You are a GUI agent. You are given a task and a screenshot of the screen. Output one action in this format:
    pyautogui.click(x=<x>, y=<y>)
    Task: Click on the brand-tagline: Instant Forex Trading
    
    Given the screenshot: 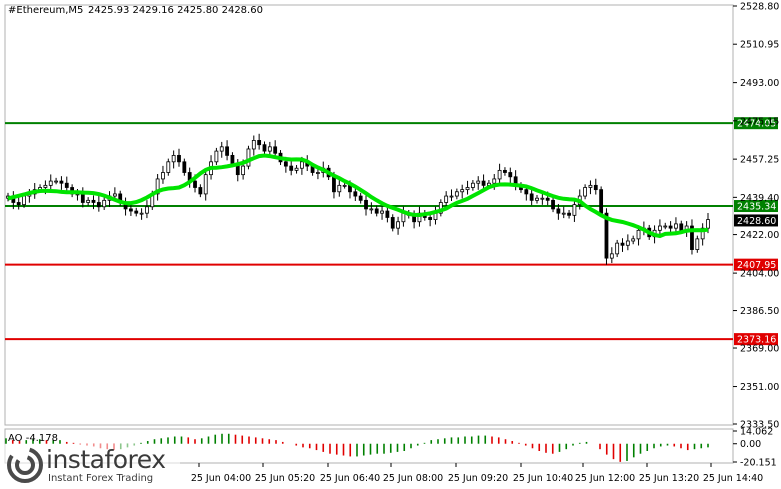 What is the action you would take?
    pyautogui.click(x=101, y=478)
    